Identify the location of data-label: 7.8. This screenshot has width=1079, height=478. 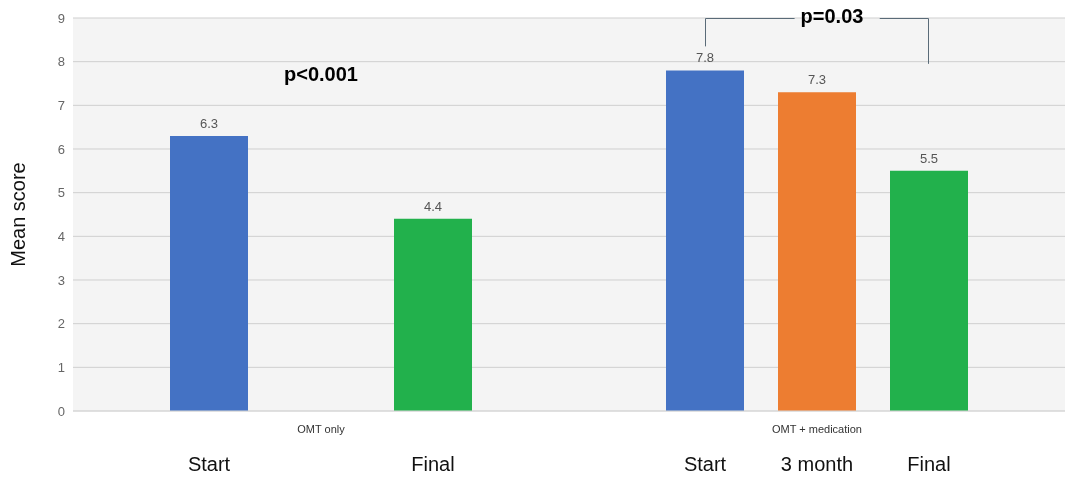
(705, 58).